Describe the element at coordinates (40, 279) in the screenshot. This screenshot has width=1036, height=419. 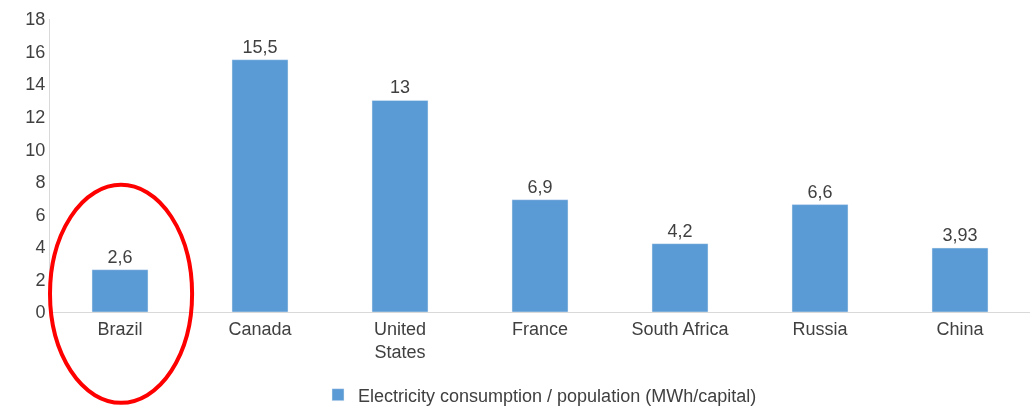
I see `y-tick-label: 2` at that location.